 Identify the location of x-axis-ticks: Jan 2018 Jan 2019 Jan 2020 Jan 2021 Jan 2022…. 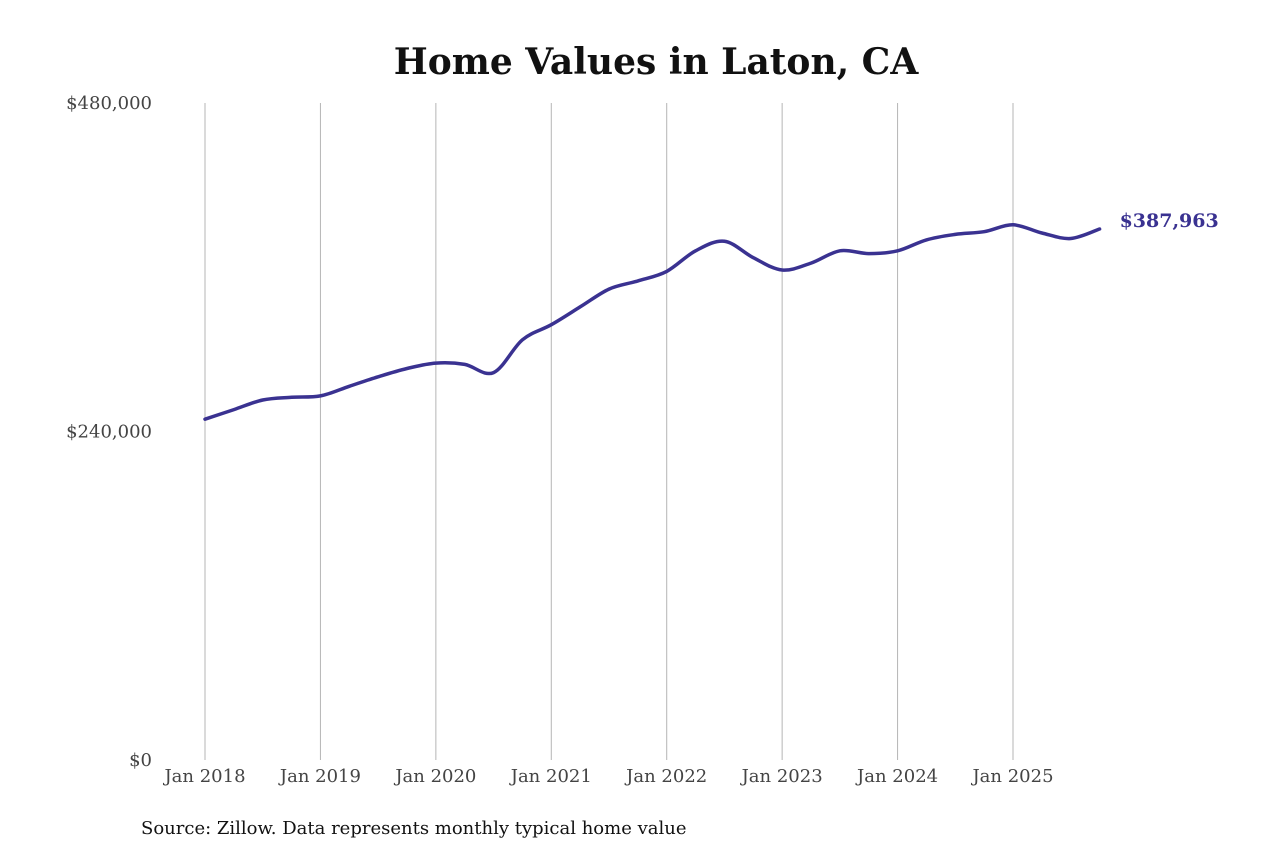
(607, 776).